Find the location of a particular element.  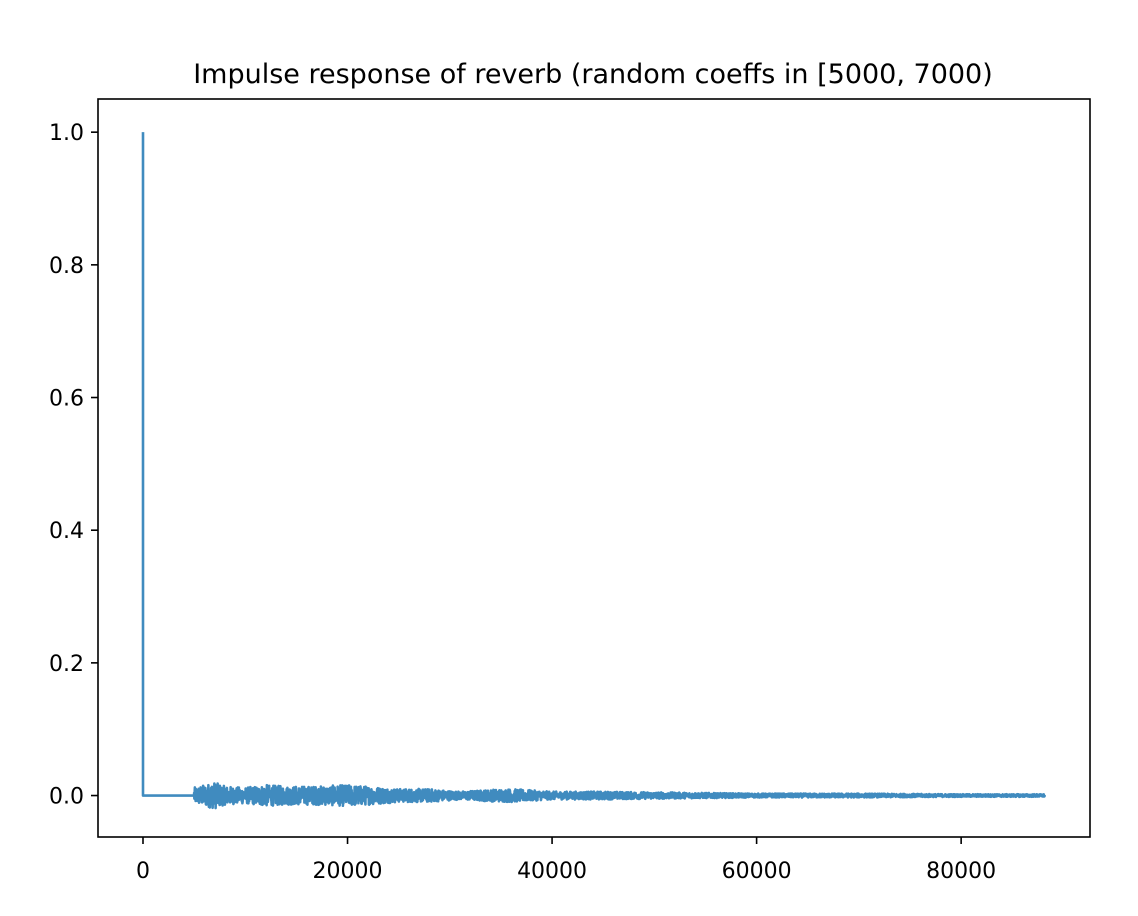

x-tick-label: 80000 is located at coordinates (961, 871).